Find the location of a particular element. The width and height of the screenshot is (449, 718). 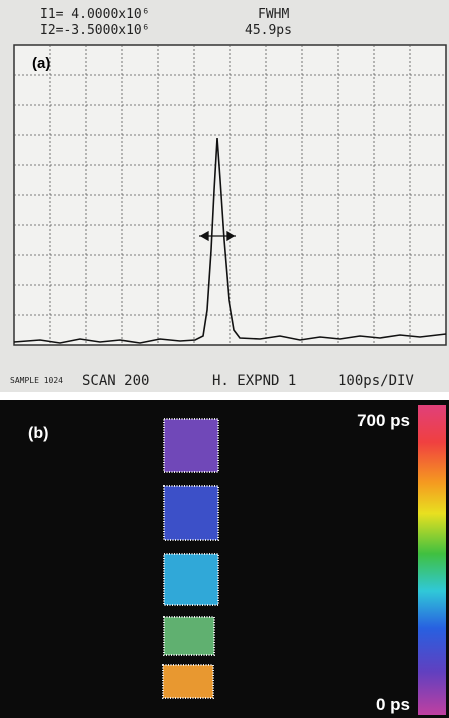

footer-text: H. EXPND 1 is located at coordinates (254, 381).